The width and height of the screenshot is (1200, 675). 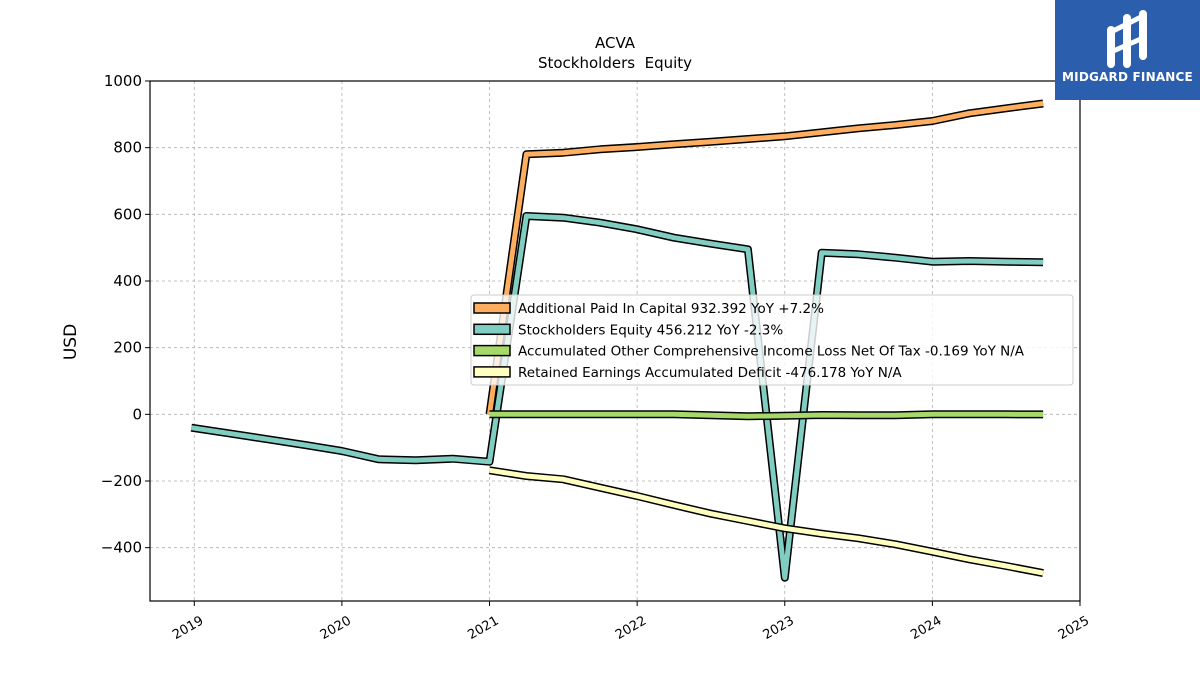 What do you see at coordinates (926, 628) in the screenshot?
I see `x-tick-label: 2024` at bounding box center [926, 628].